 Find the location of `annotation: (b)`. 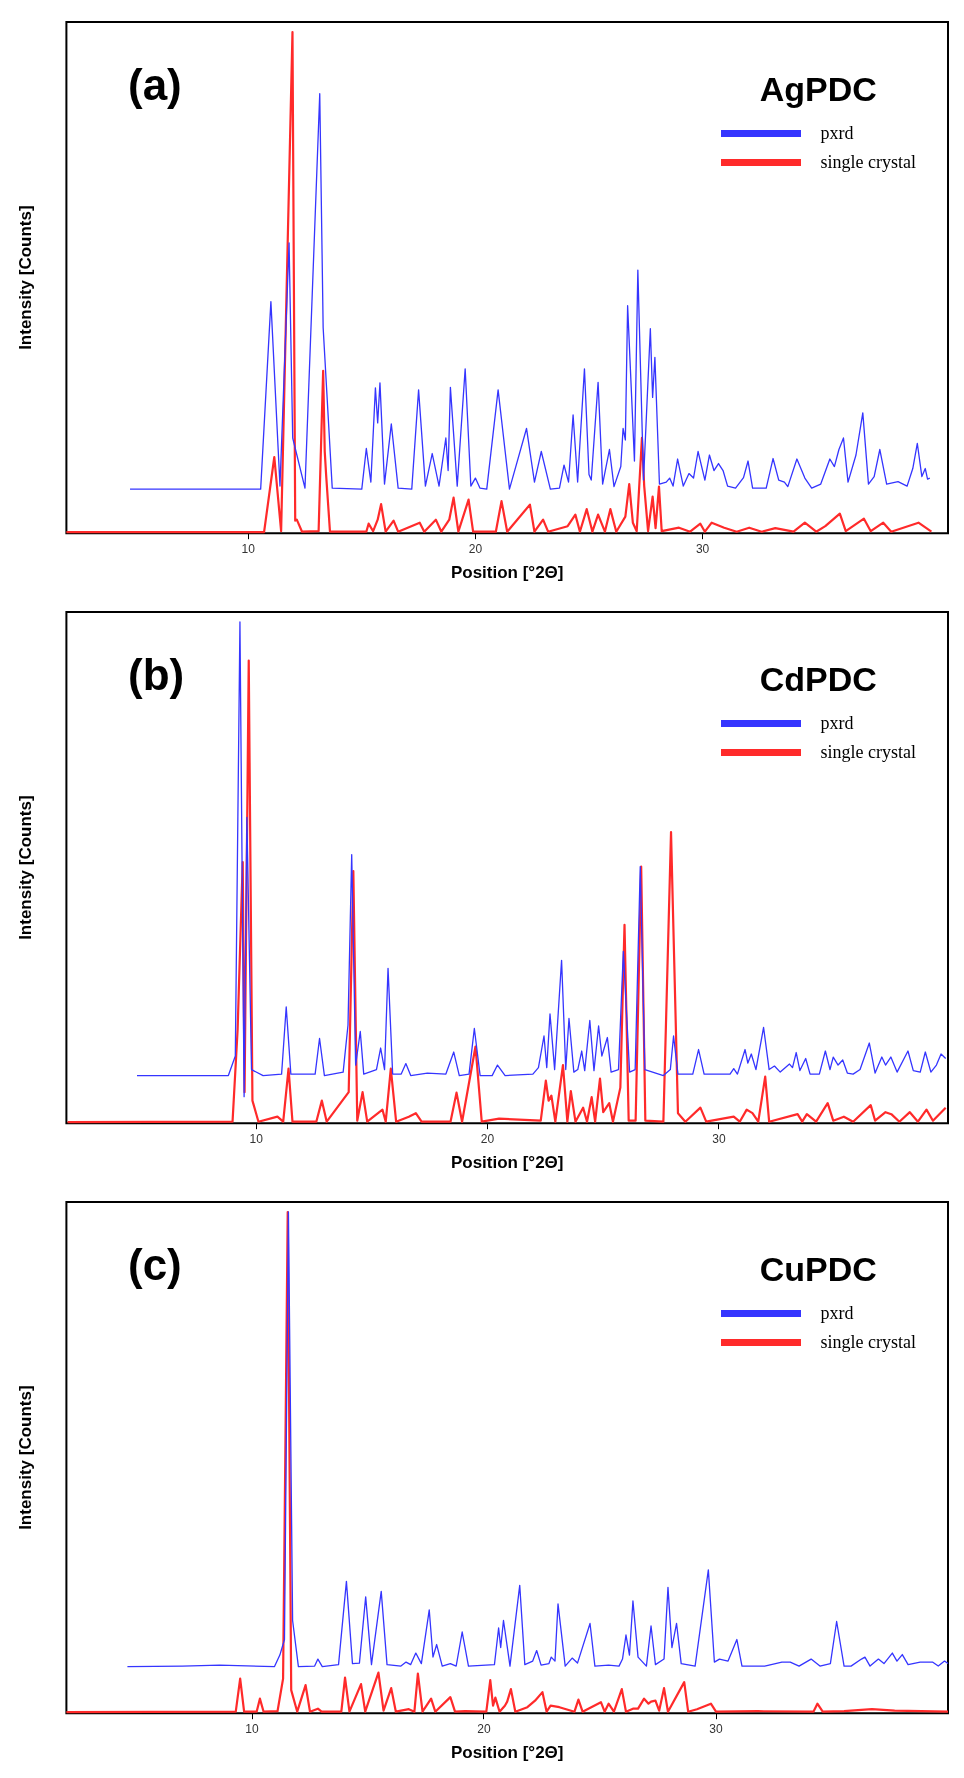

annotation: (b) is located at coordinates (156, 675).